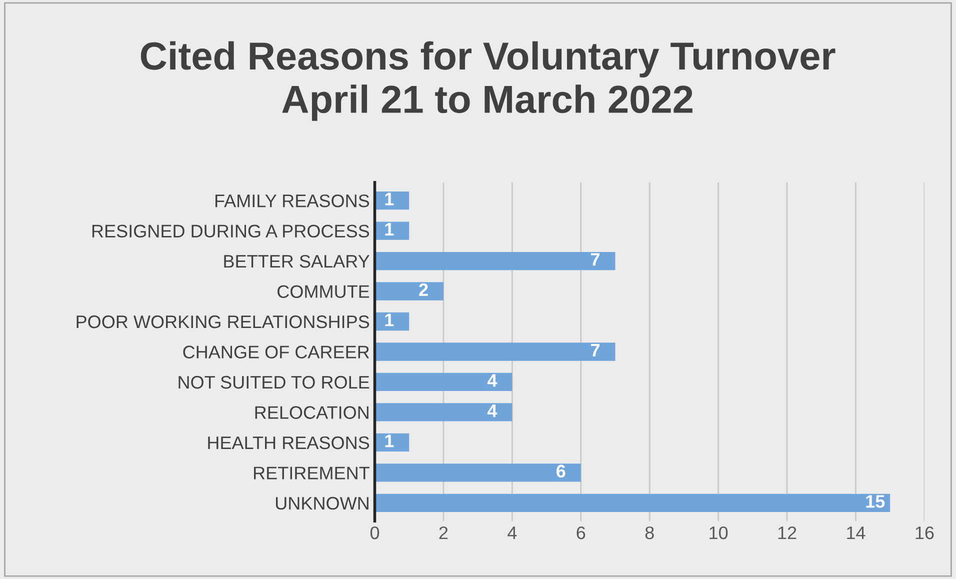 Image resolution: width=956 pixels, height=579 pixels. Describe the element at coordinates (231, 231) in the screenshot. I see `y-tick-label: RESIGNED DURING A PROCESS` at that location.